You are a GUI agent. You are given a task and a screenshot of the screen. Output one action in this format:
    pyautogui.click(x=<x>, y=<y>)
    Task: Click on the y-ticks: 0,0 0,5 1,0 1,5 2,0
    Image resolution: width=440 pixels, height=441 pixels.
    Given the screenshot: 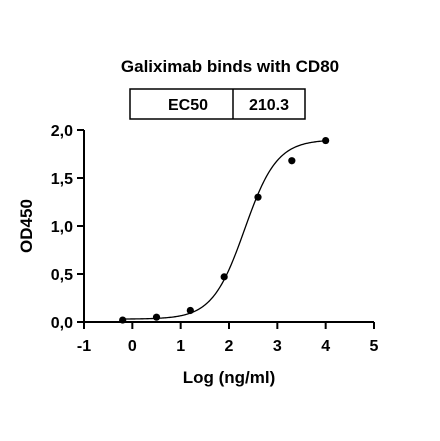 What is the action you would take?
    pyautogui.click(x=67, y=227)
    